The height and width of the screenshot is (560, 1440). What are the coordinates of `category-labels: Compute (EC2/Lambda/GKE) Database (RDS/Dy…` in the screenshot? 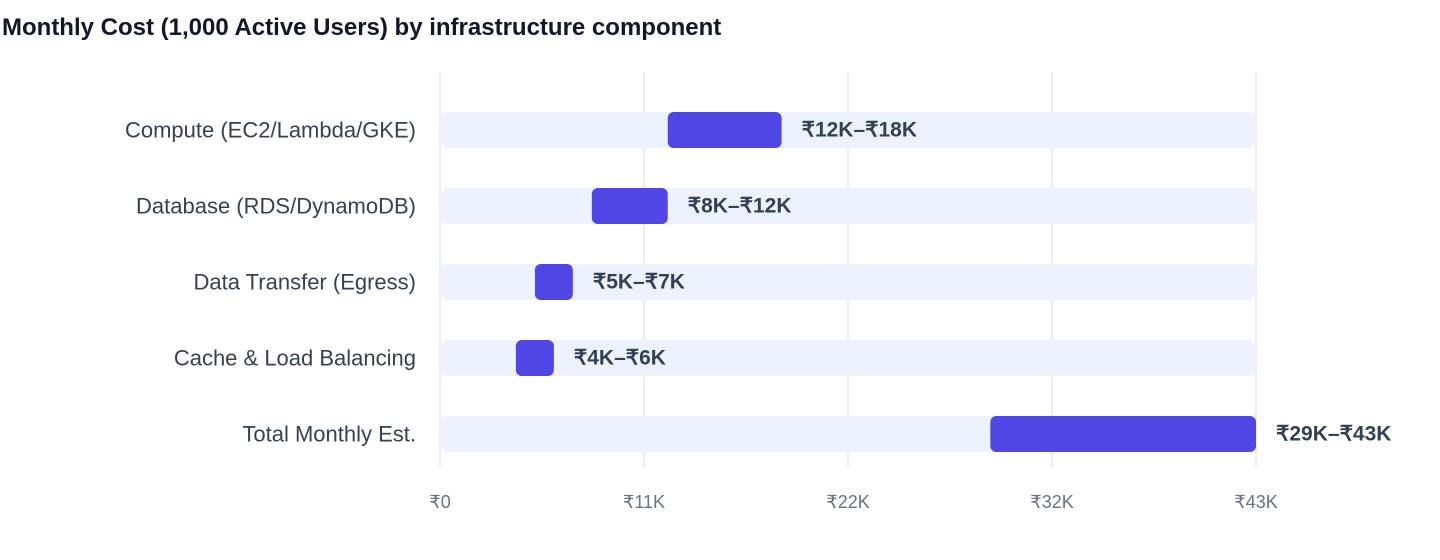 It's located at (270, 282).